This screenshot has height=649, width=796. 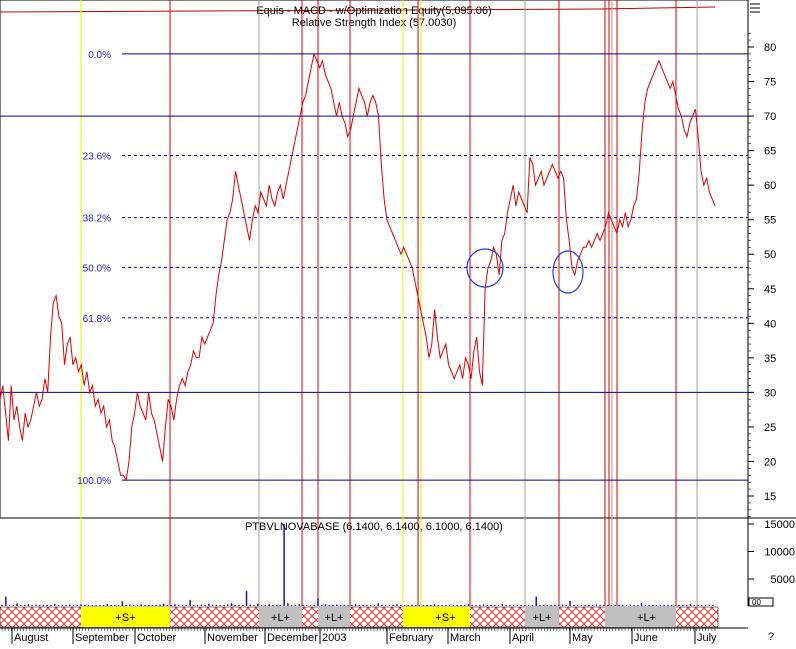 What do you see at coordinates (707, 638) in the screenshot?
I see `x-axis-month-label: July` at bounding box center [707, 638].